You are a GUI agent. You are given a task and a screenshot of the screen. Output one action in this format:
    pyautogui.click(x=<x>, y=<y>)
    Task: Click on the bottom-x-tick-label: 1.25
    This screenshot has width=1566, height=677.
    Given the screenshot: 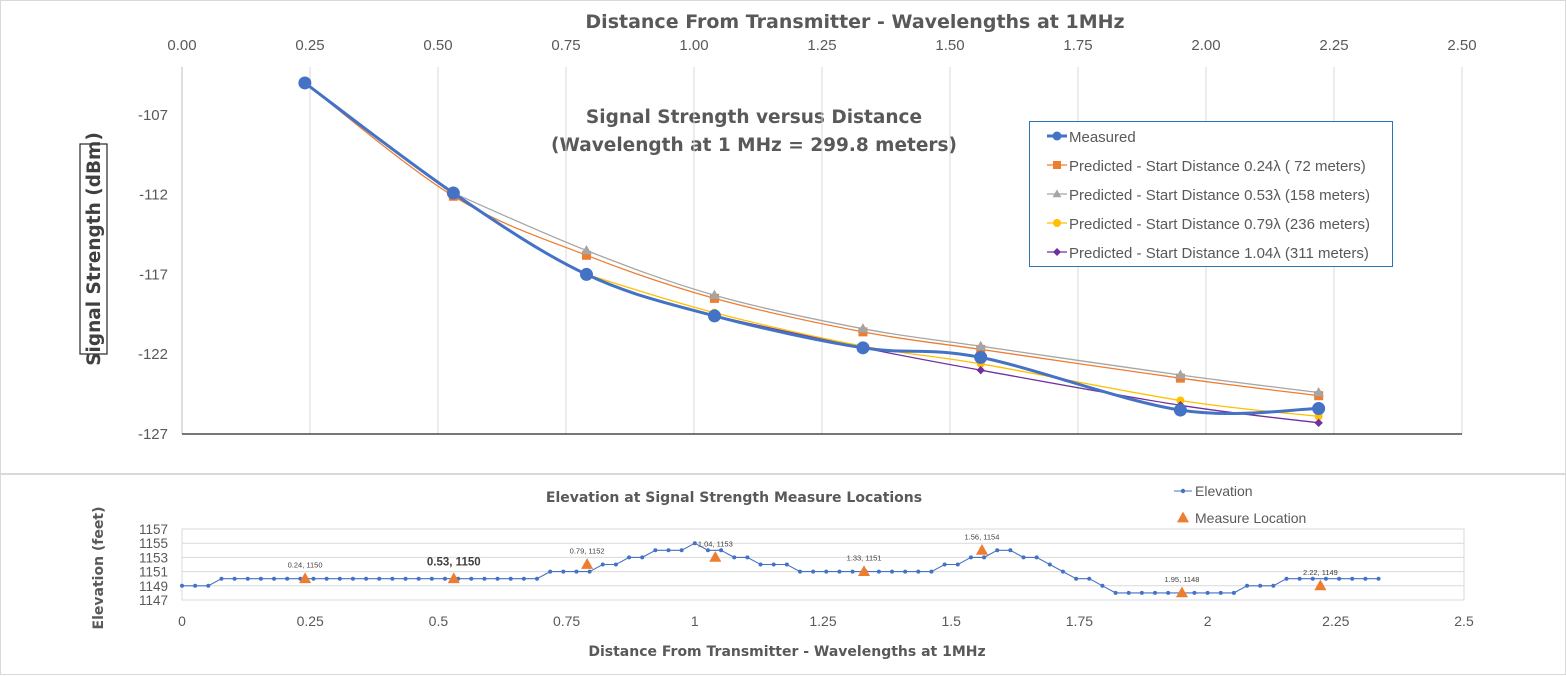 What is the action you would take?
    pyautogui.click(x=822, y=621)
    